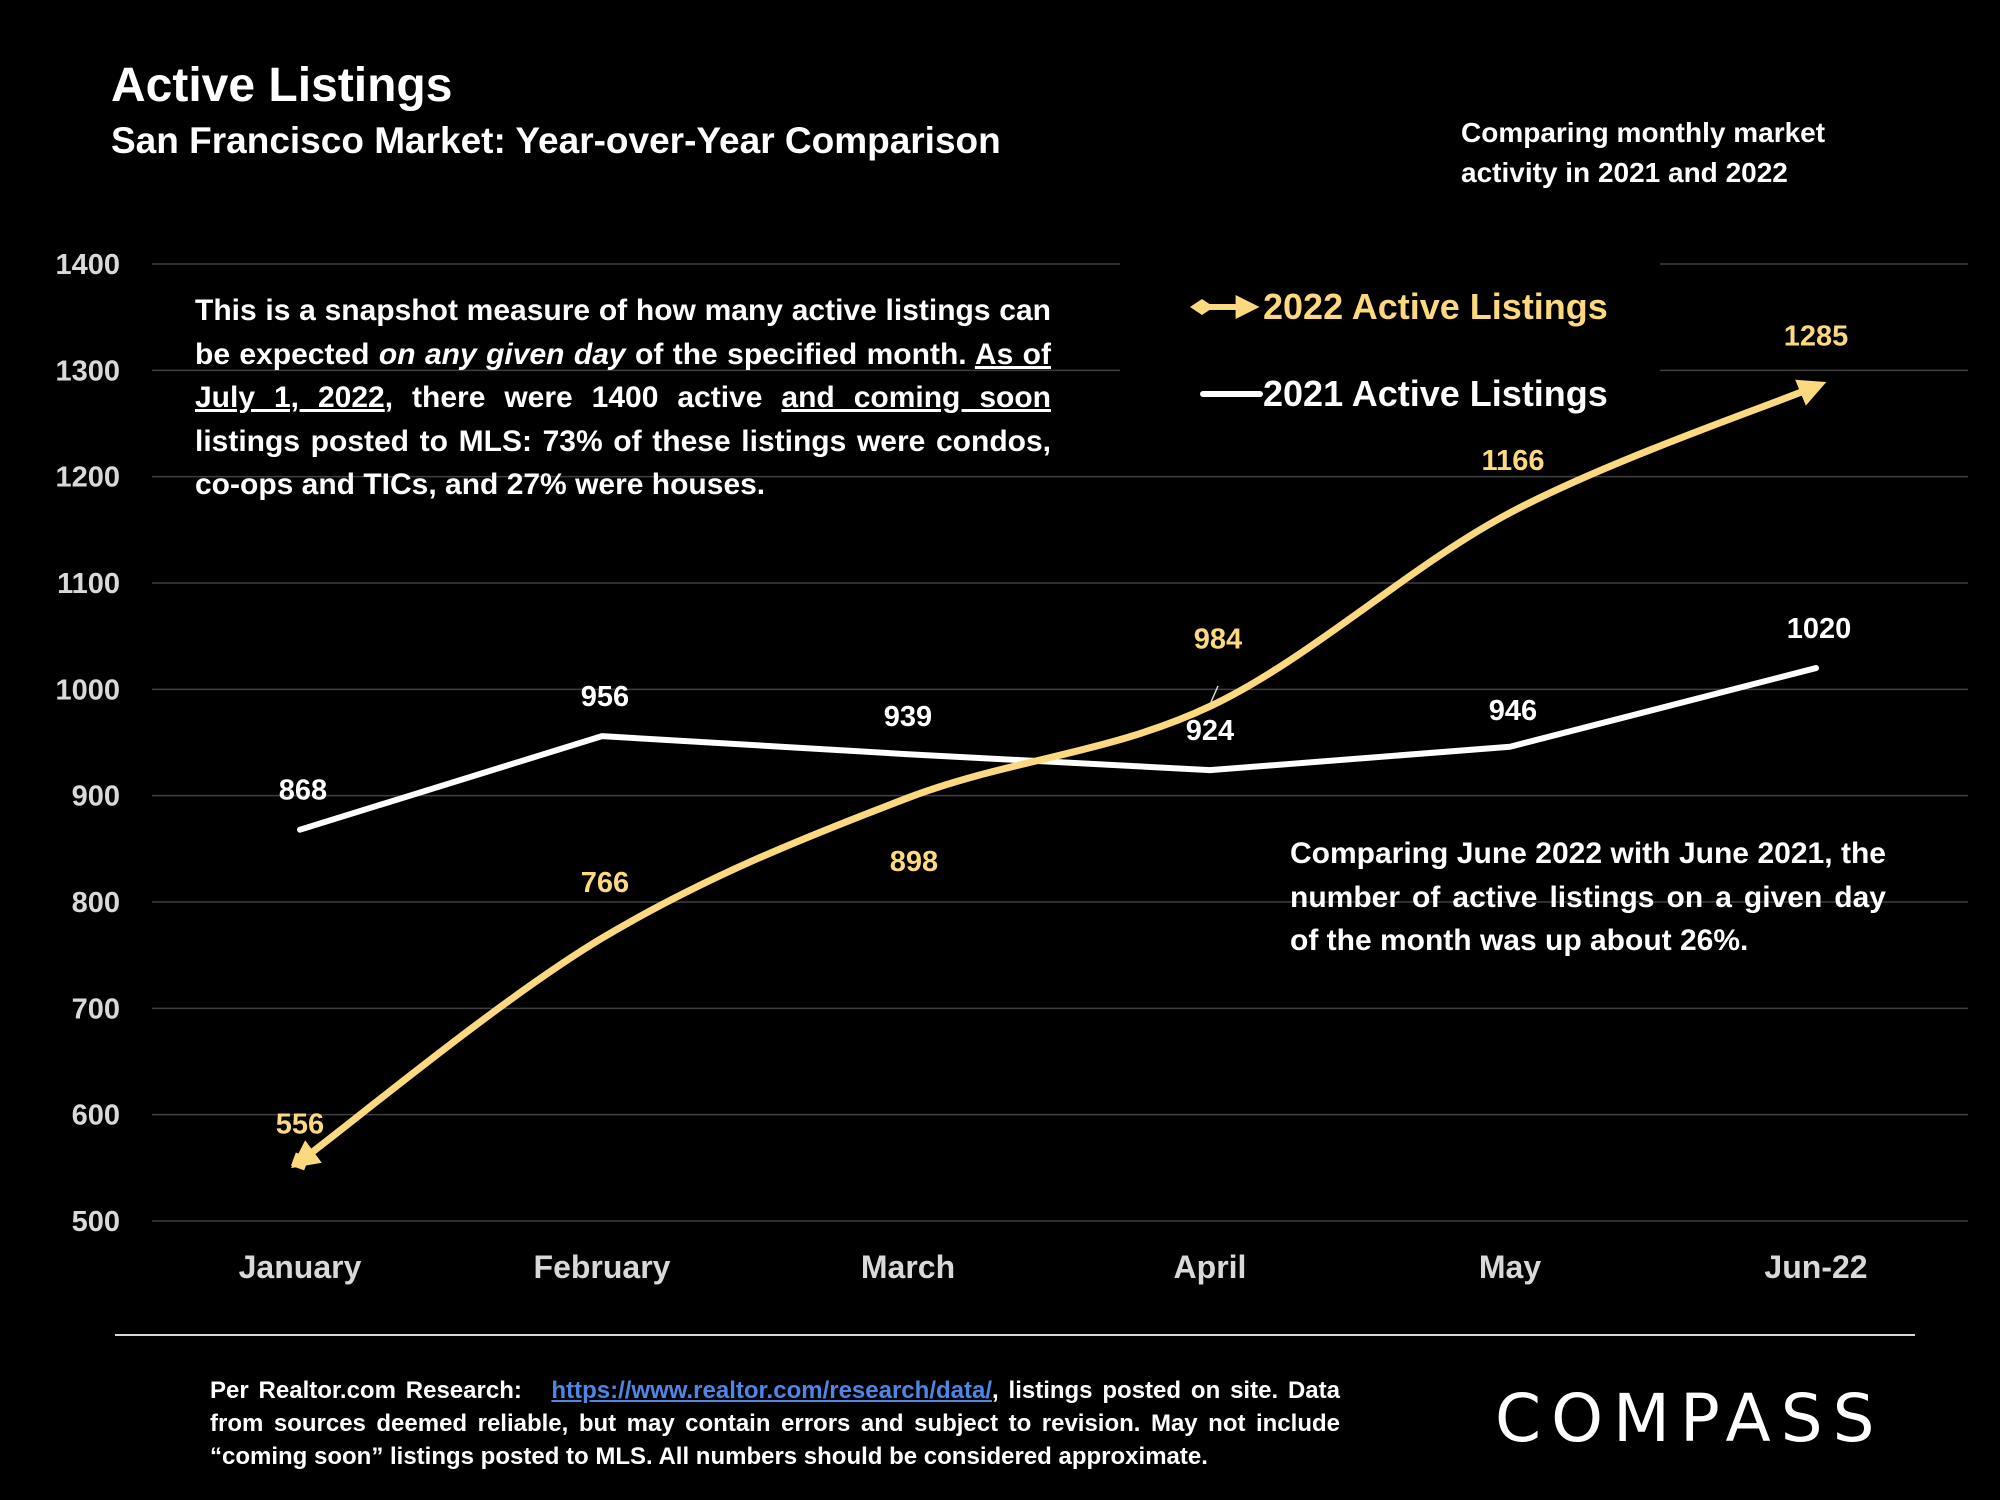 This screenshot has height=1500, width=2000. I want to click on source-prefix: Per Realtor.com Research:, so click(366, 1390).